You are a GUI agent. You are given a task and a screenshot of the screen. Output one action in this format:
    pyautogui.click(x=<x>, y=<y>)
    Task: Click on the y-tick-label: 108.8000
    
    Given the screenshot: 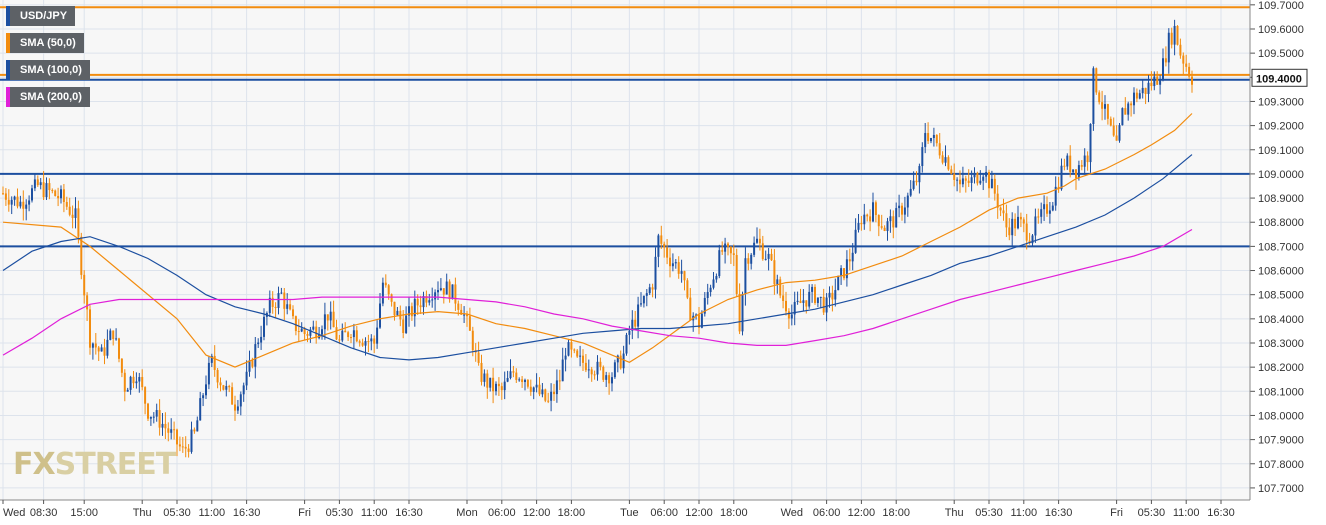 What is the action you would take?
    pyautogui.click(x=1281, y=223)
    